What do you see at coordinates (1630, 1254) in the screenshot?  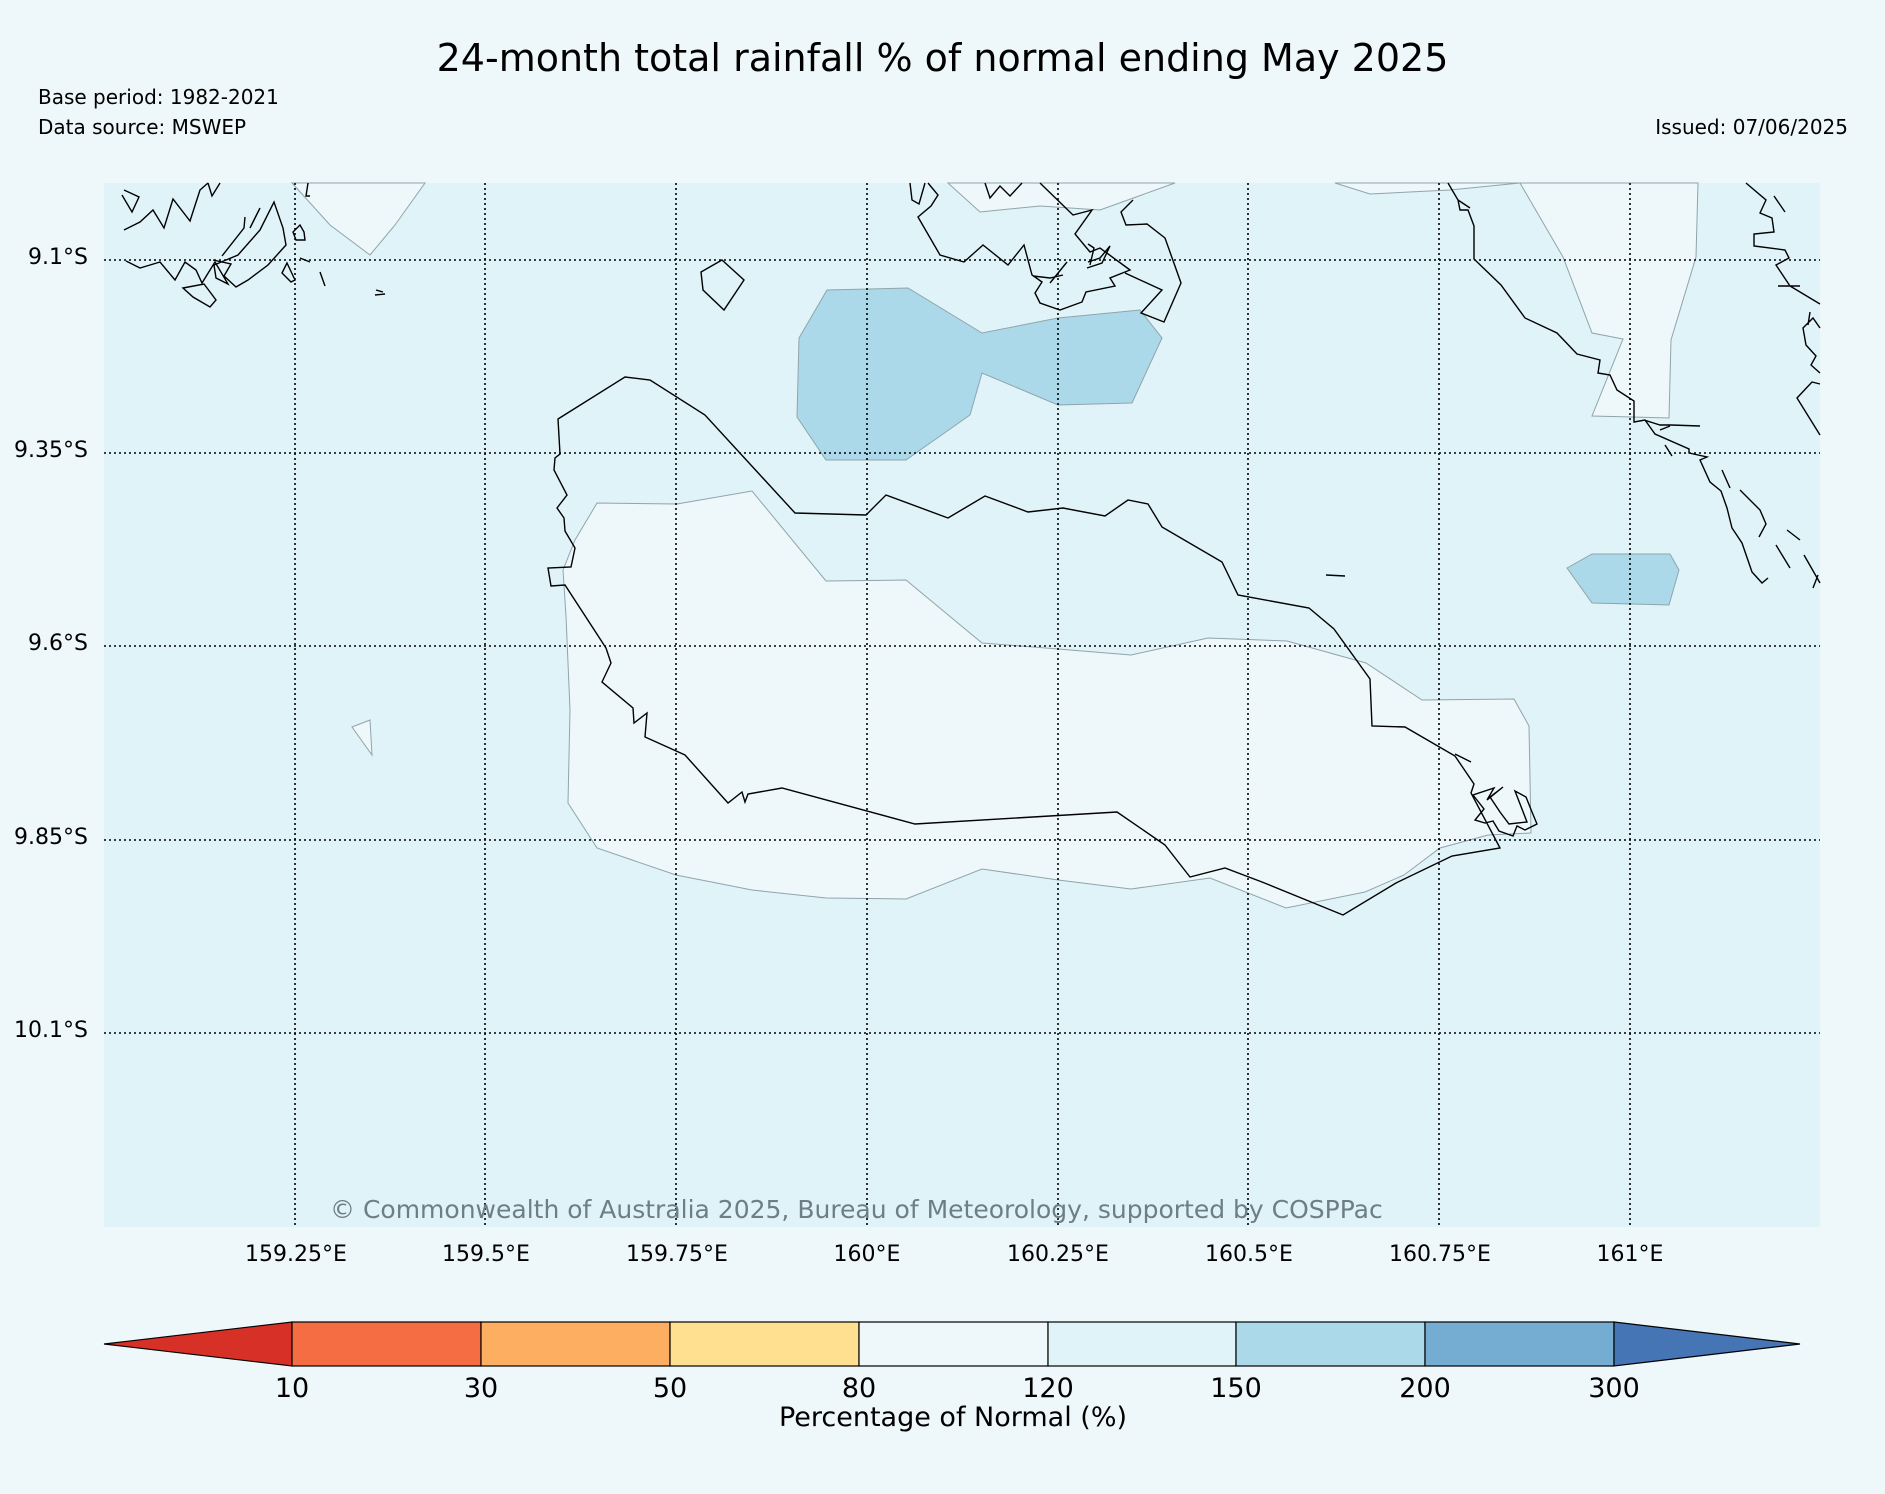 I see `lon-label: 161°E` at bounding box center [1630, 1254].